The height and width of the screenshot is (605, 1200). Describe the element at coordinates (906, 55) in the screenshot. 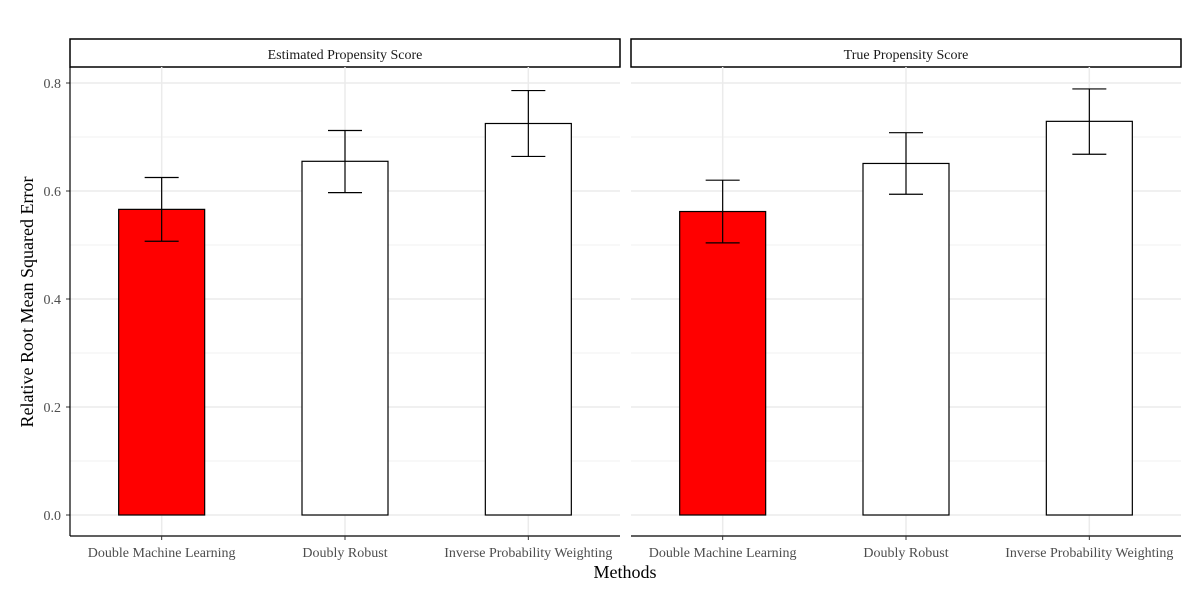

I see `facet-strip-label: True Propensity Score` at that location.